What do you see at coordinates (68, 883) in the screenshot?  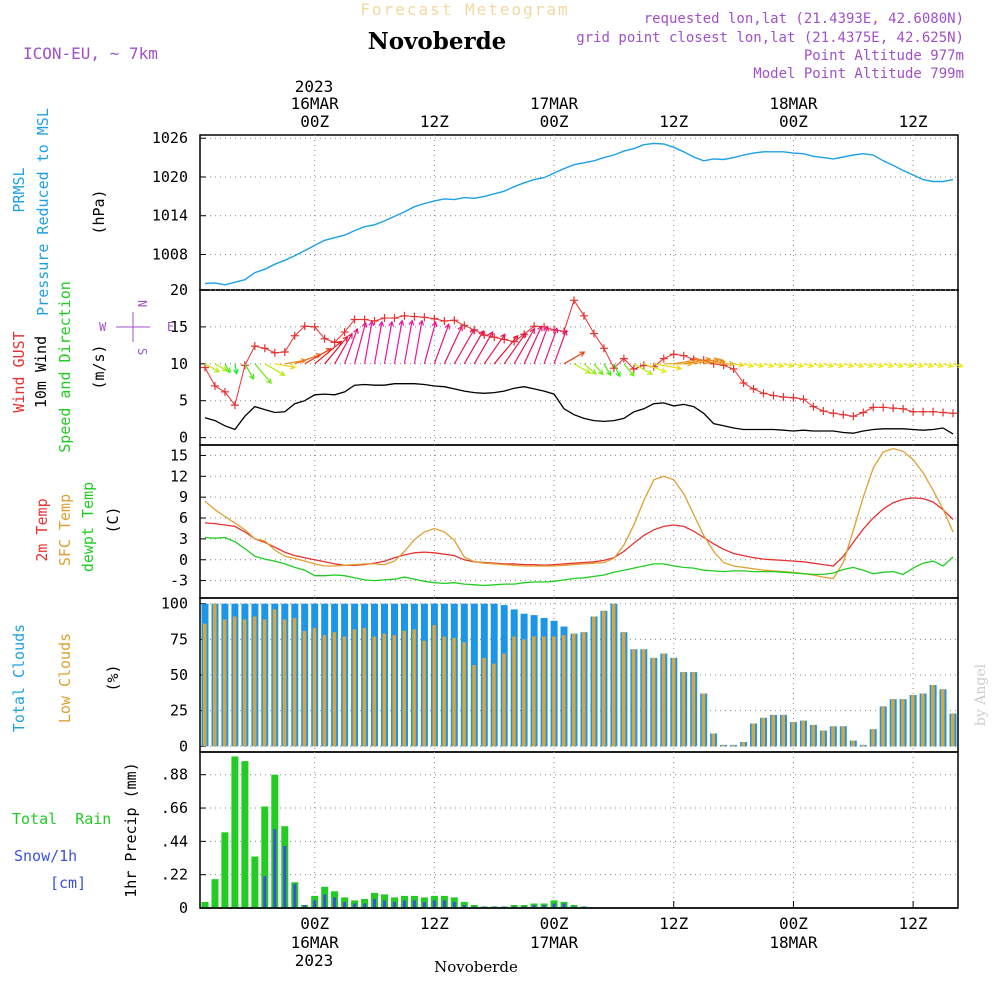 I see `snow-unit-label: [cm]` at bounding box center [68, 883].